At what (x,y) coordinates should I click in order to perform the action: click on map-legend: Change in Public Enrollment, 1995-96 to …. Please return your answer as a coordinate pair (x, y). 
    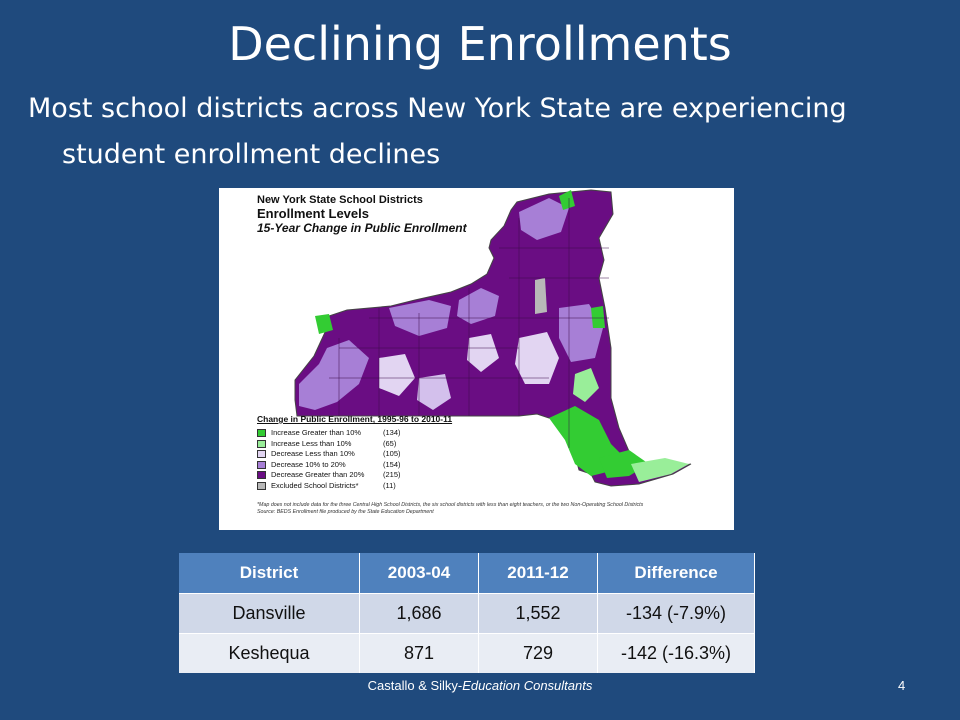
    Looking at the image, I should click on (369, 452).